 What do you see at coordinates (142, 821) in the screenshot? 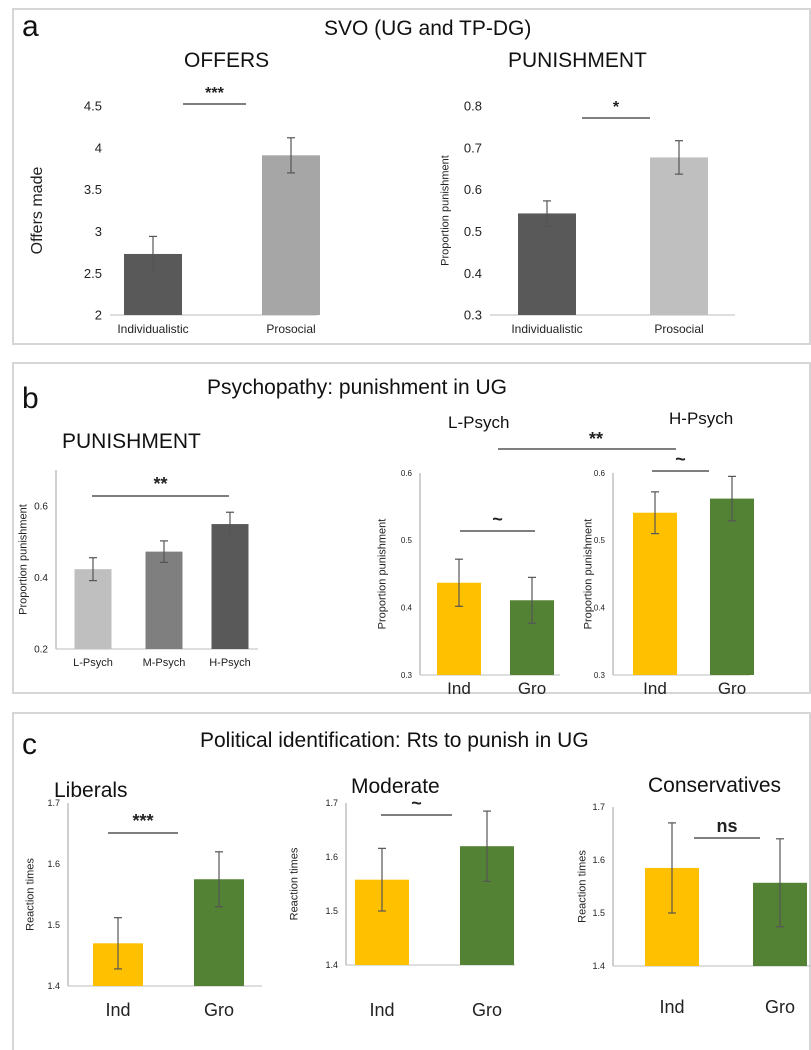
I see `liberals-significance-label: ***` at bounding box center [142, 821].